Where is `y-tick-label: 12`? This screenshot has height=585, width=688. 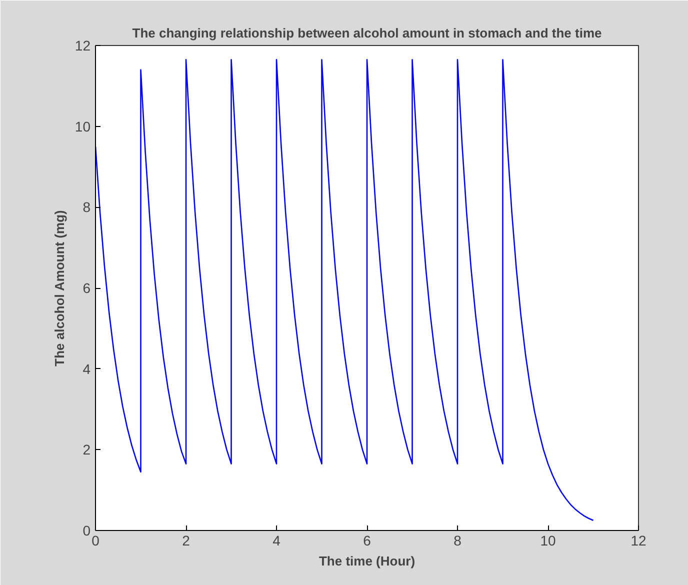
y-tick-label: 12 is located at coordinates (82, 46).